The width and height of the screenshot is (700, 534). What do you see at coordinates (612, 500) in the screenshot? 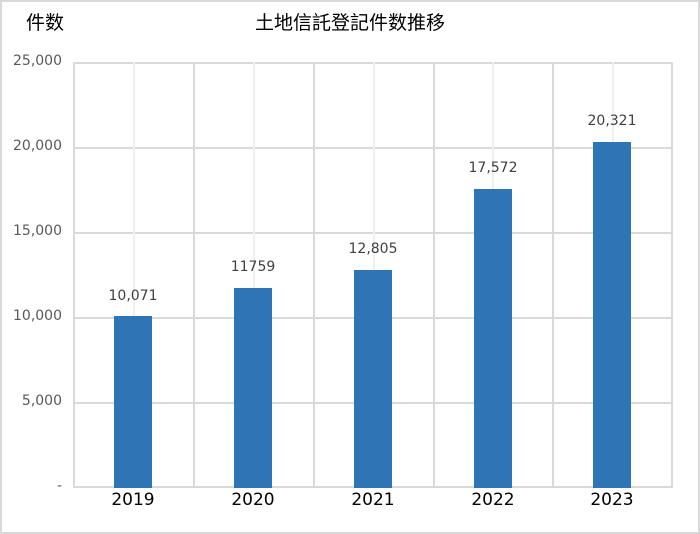
I see `x-tick-2023: 2023` at bounding box center [612, 500].